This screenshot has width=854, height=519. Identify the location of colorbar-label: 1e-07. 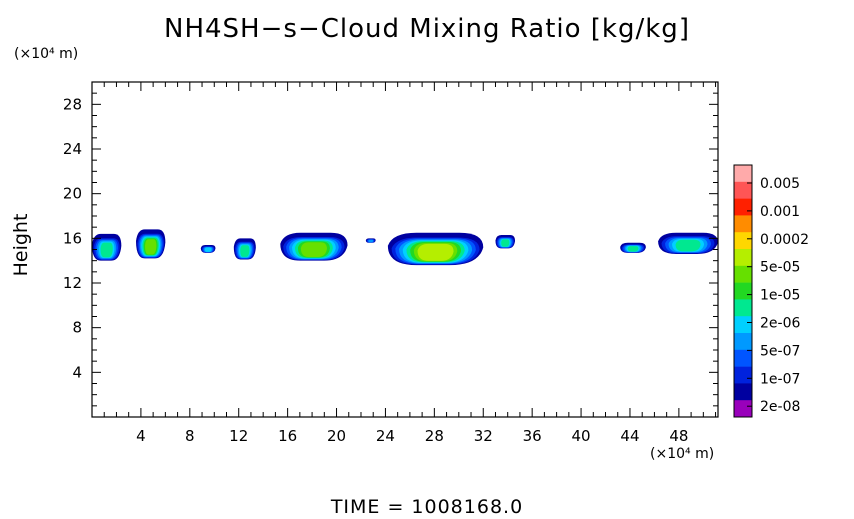
(780, 379).